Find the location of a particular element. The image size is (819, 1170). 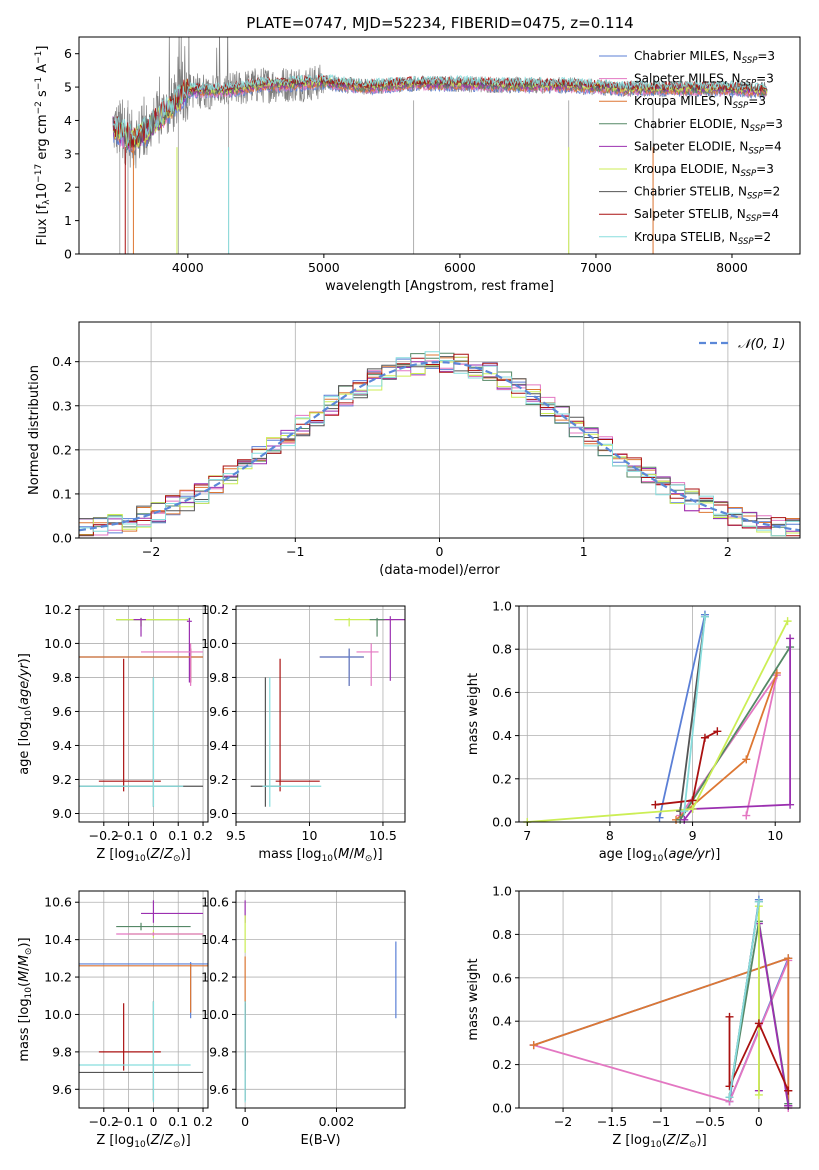

x-tick-label: 5000 is located at coordinates (324, 267).